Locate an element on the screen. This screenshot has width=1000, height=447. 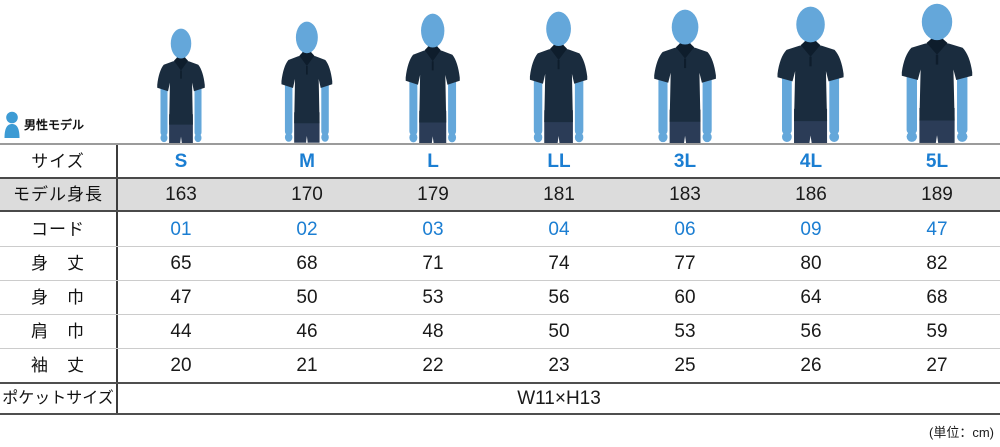
table-row-measure: 肩 巾 44 46 48 50 53 56 59 is located at coordinates (500, 331).